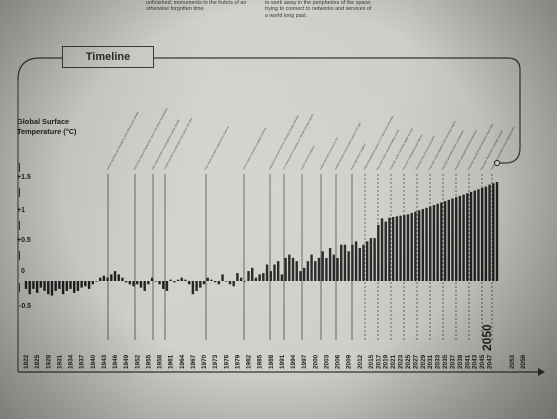 Image resolution: width=557 pixels, height=419 pixels. I want to click on x-tick-label: 2019, so click(386, 361).